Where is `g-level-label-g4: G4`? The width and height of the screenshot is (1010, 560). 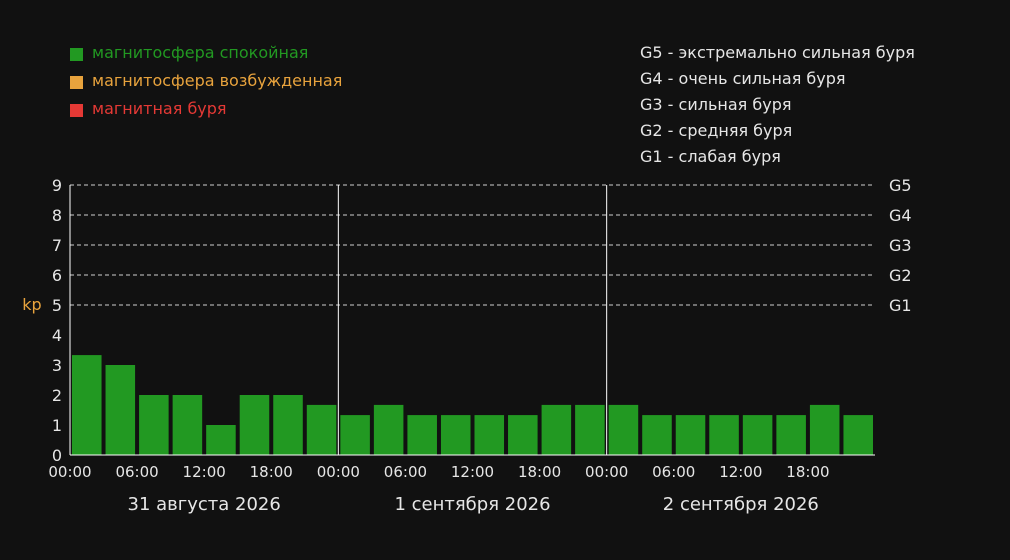
g-level-label-g4: G4 is located at coordinates (900, 215).